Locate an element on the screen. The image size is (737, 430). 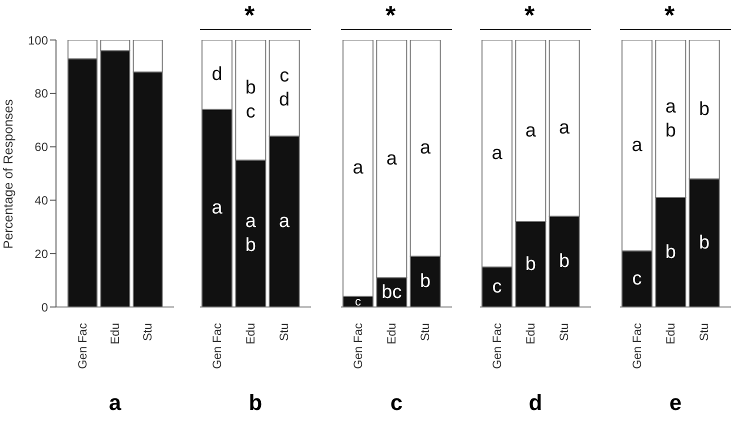
text: c is located at coordinates (396, 403).